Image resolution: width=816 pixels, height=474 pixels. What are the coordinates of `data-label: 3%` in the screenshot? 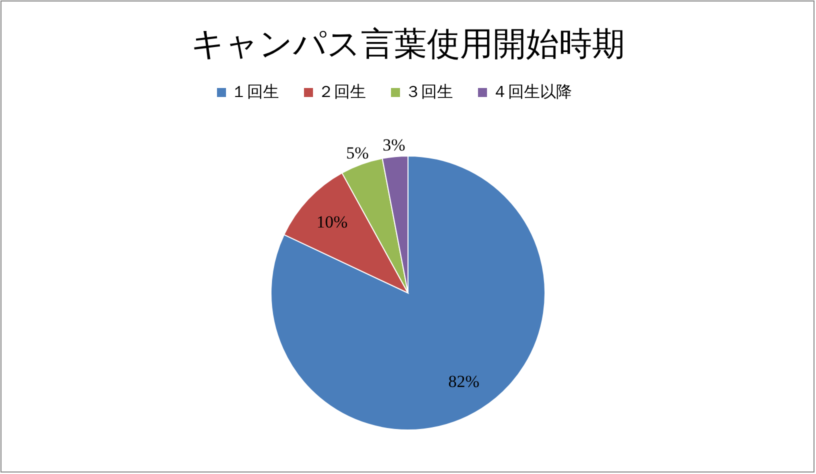 It's located at (394, 144).